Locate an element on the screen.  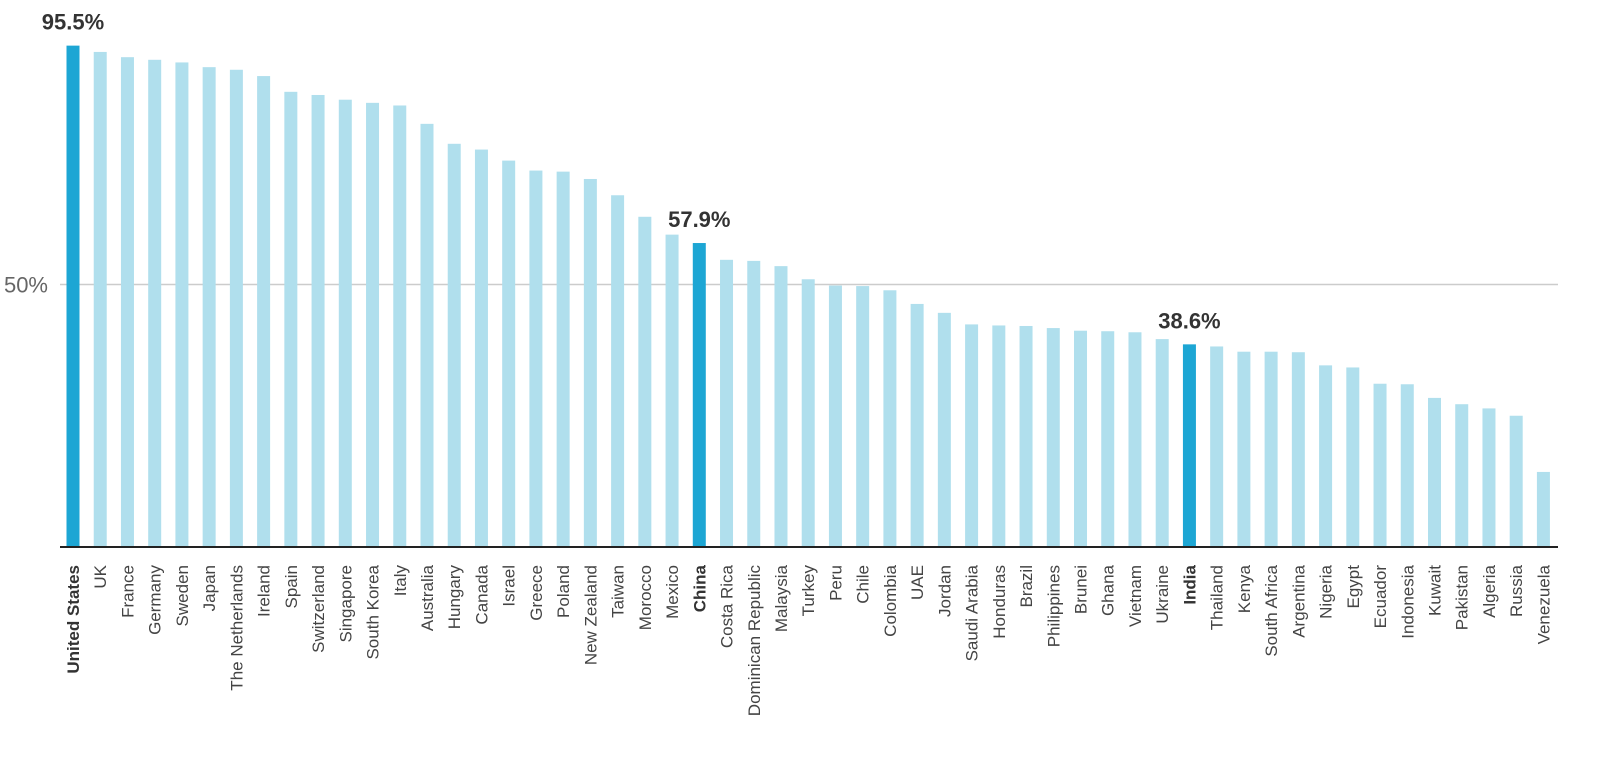
bar-india is located at coordinates (1189, 445).